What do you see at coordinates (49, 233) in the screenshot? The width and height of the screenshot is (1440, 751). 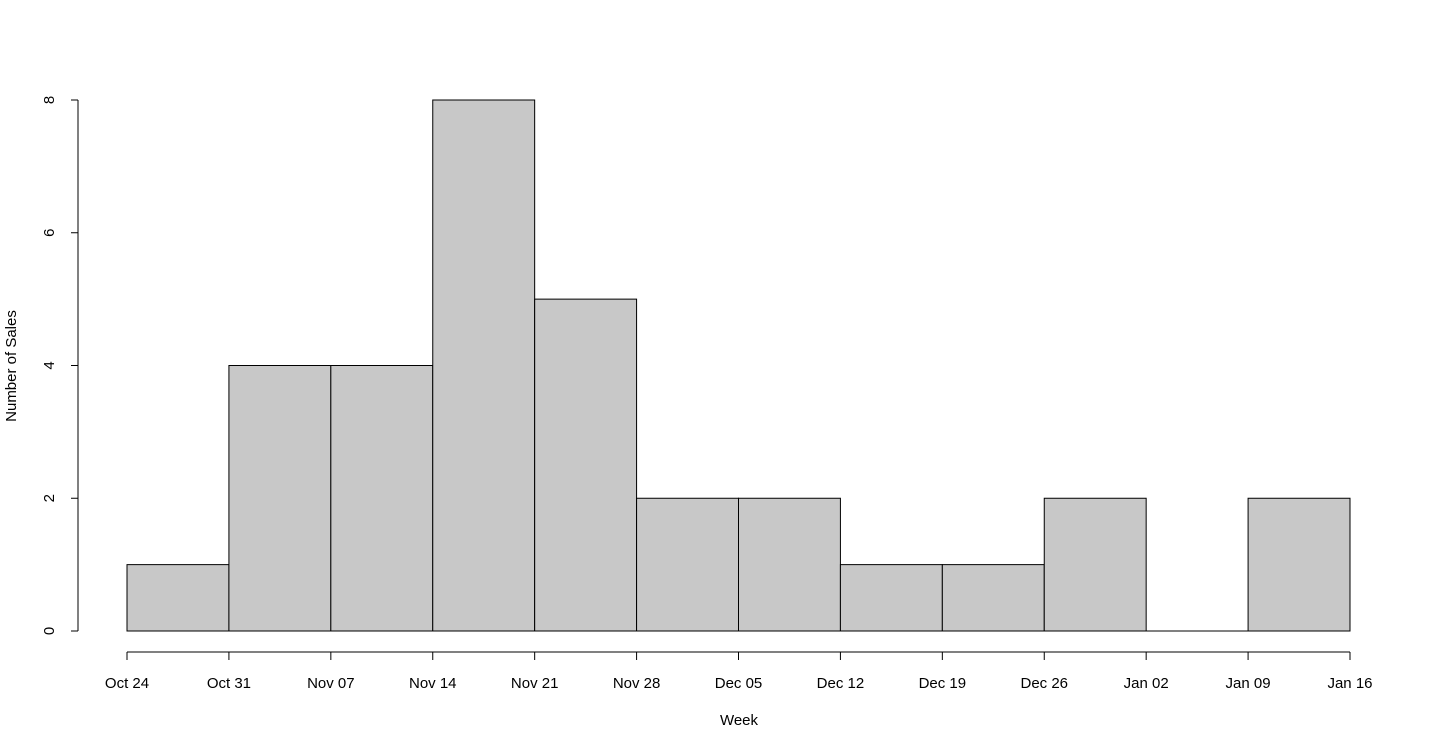 I see `y-tick-label: 6` at bounding box center [49, 233].